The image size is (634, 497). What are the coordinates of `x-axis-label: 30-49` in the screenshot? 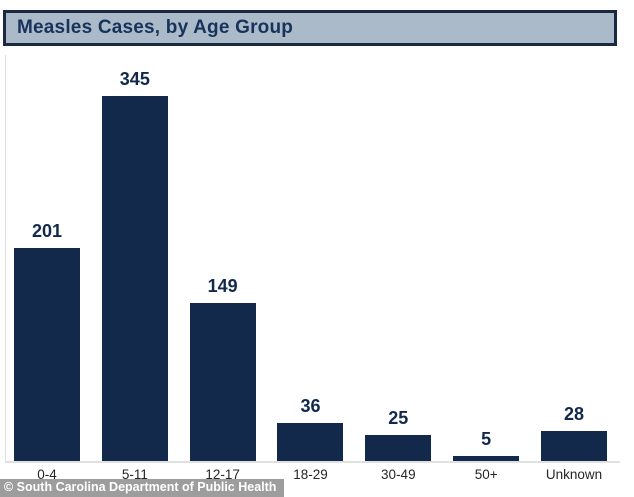 It's located at (398, 474).